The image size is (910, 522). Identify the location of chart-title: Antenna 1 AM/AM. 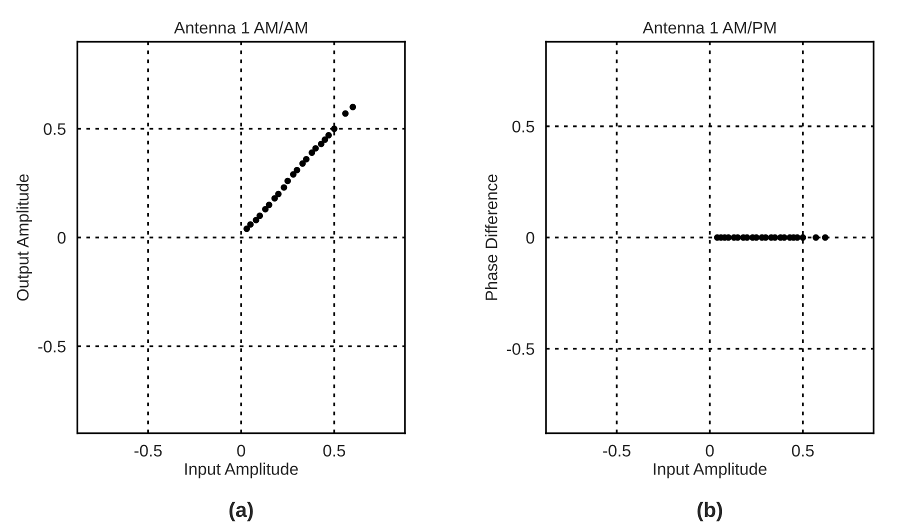
(240, 27).